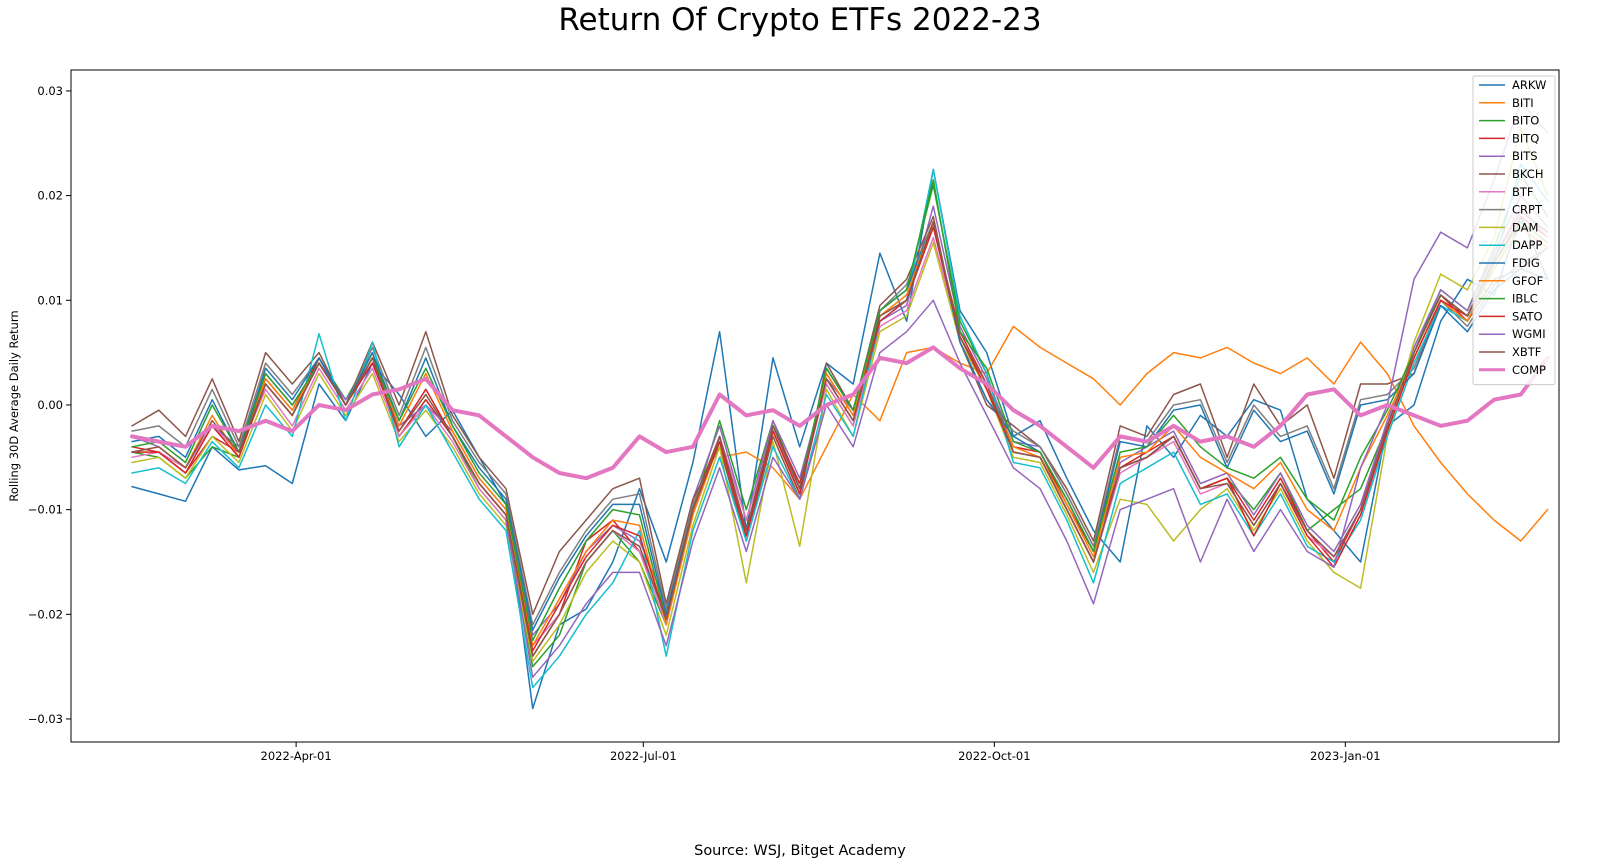  I want to click on legend-label-dam: DAM, so click(1525, 227).